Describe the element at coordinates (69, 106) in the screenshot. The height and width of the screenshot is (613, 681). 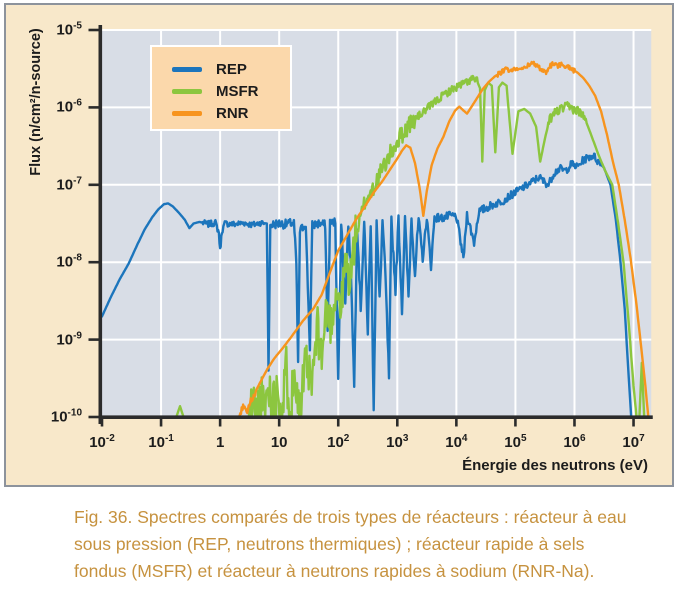
I see `y-tick-label: 10⁻⁶` at that location.